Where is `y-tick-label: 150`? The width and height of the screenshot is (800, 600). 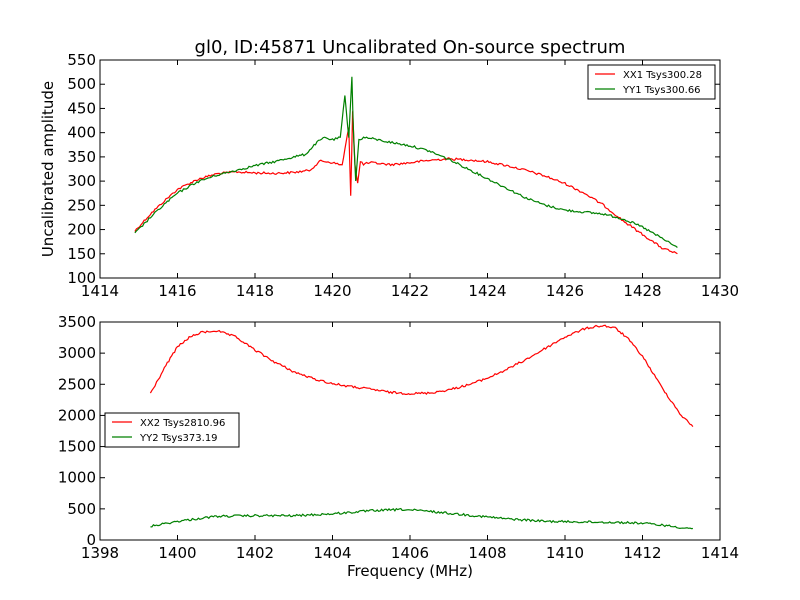
y-tick-label: 150 is located at coordinates (81, 254).